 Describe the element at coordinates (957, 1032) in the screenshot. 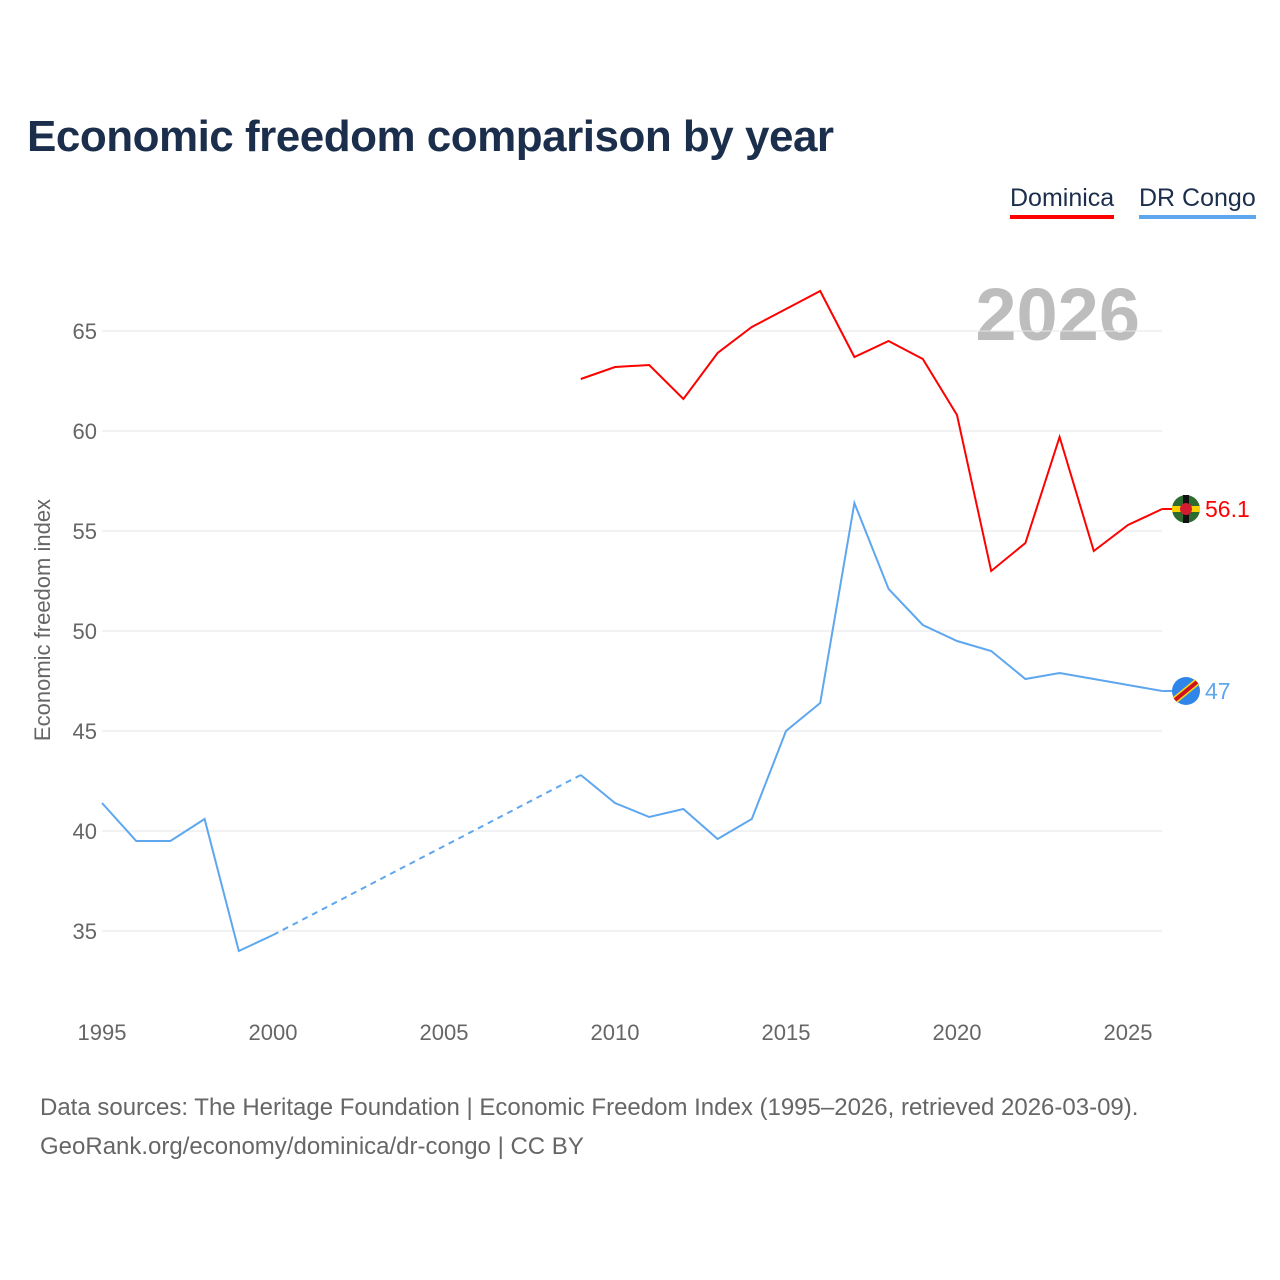

I see `x-tick-label: 2020` at that location.